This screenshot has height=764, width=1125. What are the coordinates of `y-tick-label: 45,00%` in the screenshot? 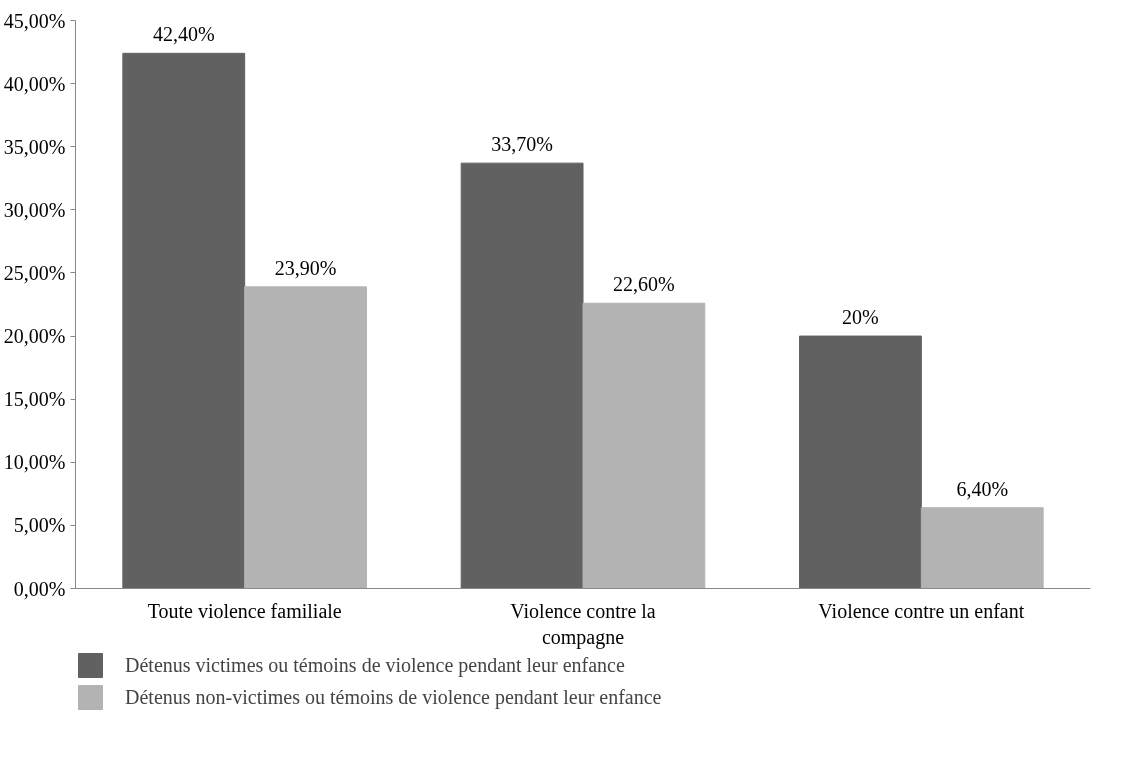 It's located at (34, 20).